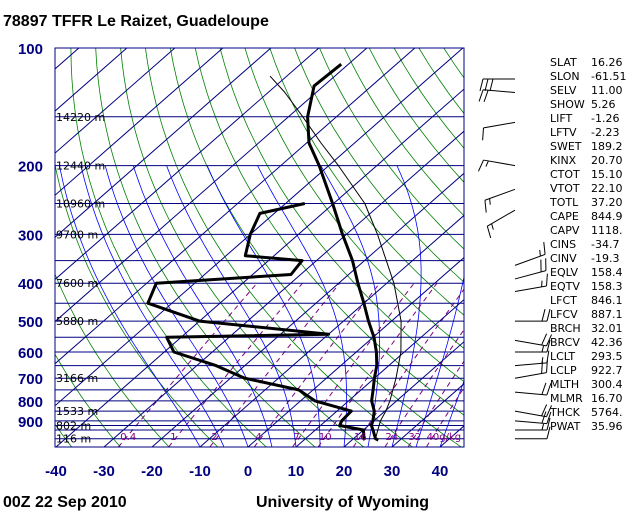 The width and height of the screenshot is (640, 512). Describe the element at coordinates (607, 328) in the screenshot. I see `index-value-brch: 32.01` at that location.